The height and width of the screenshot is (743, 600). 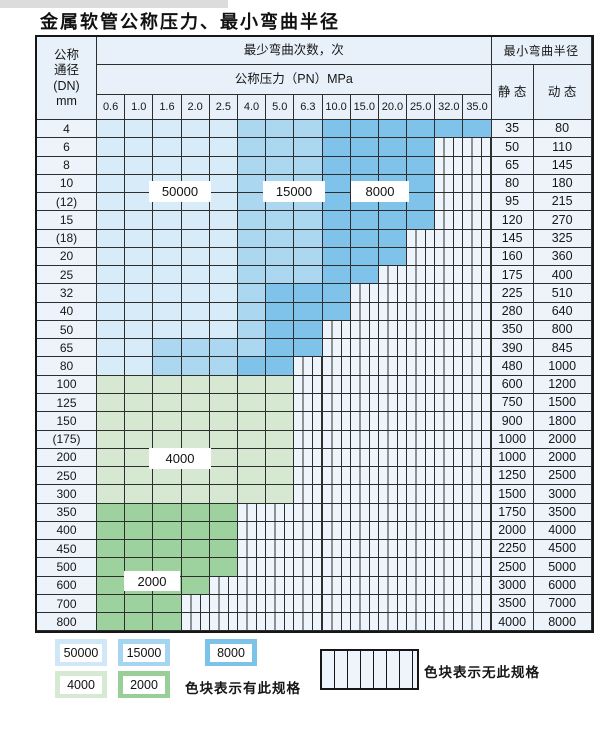 What do you see at coordinates (67, 458) in the screenshot?
I see `dn-cell: 200` at bounding box center [67, 458].